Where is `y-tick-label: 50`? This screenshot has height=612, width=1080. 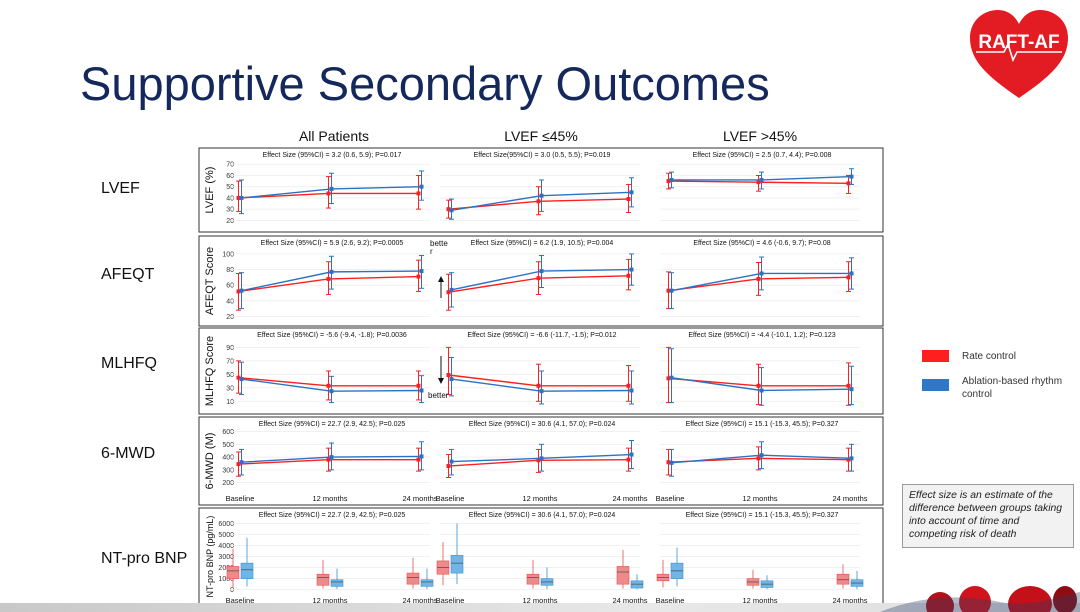 y-tick-label: 50 is located at coordinates (230, 375).